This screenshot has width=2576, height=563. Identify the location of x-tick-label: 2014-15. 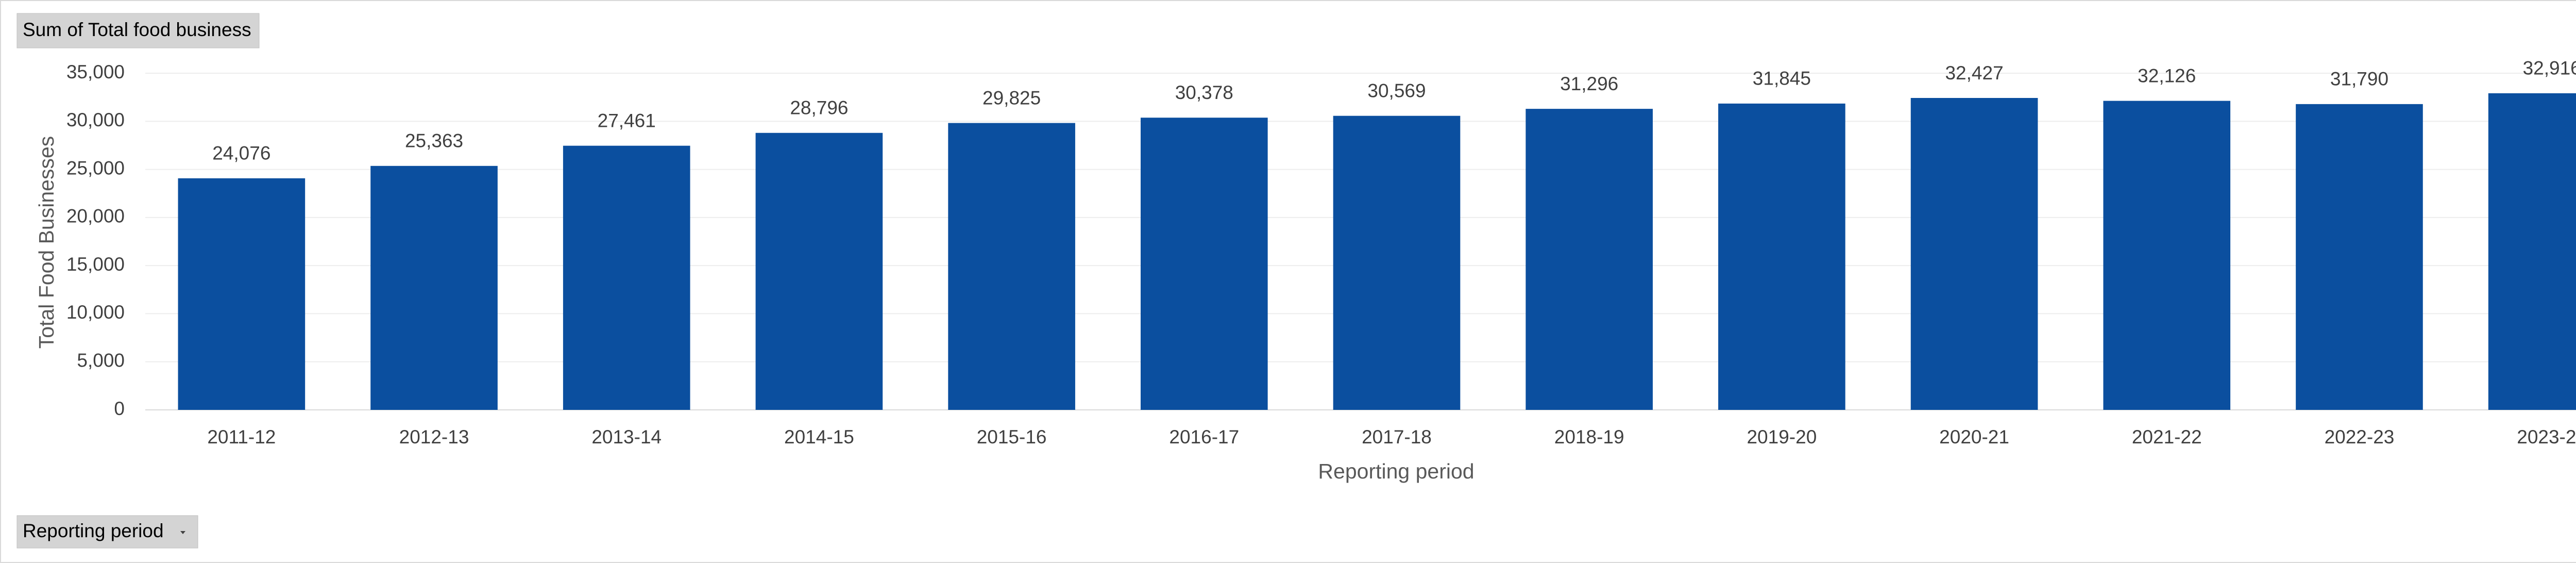
(819, 437).